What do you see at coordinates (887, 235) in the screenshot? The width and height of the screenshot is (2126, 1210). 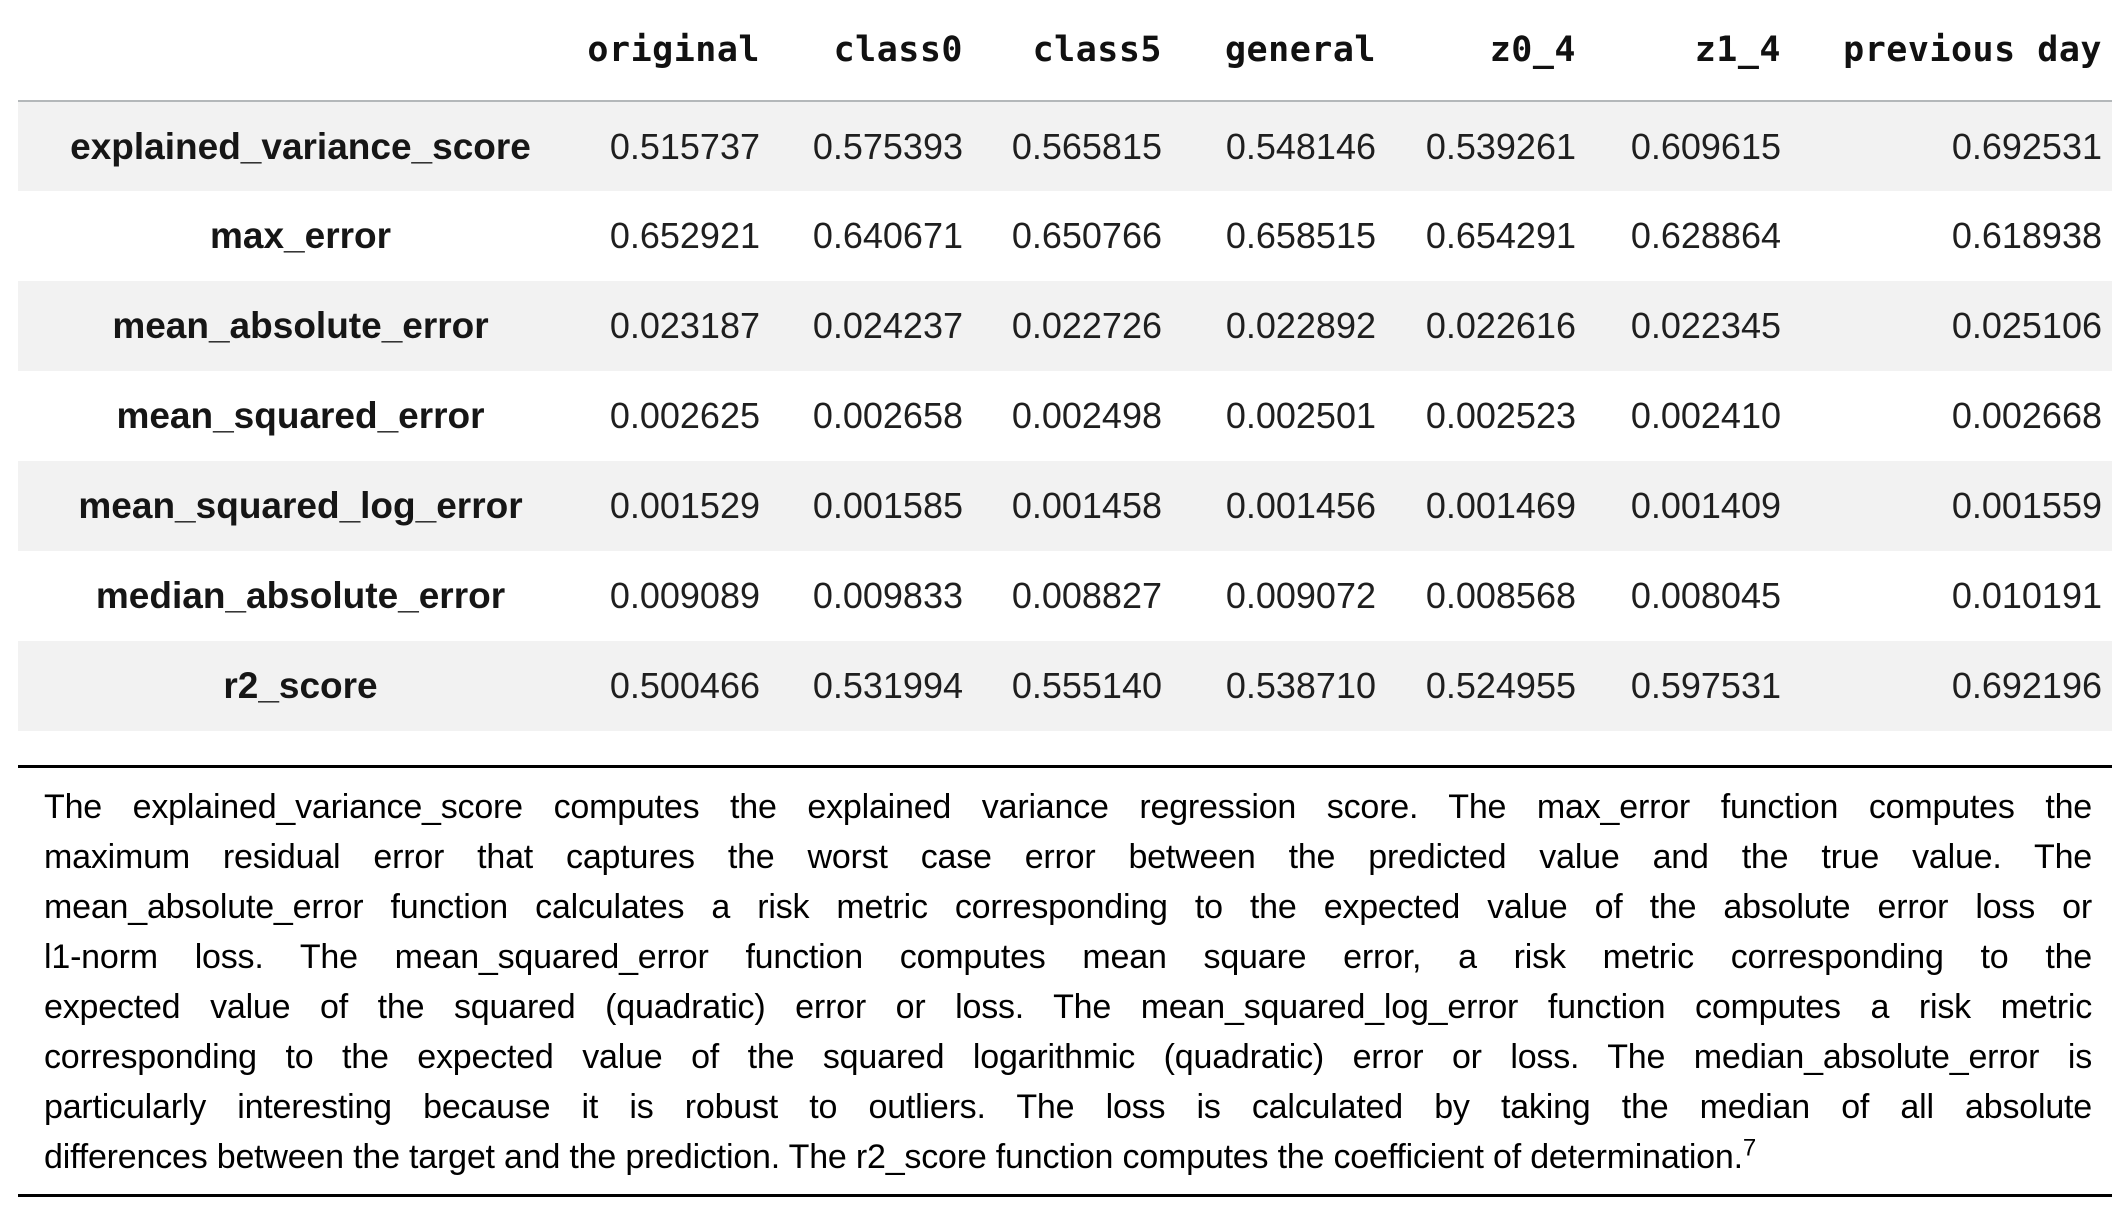 I see `metric-value-cell: 0.640671` at bounding box center [887, 235].